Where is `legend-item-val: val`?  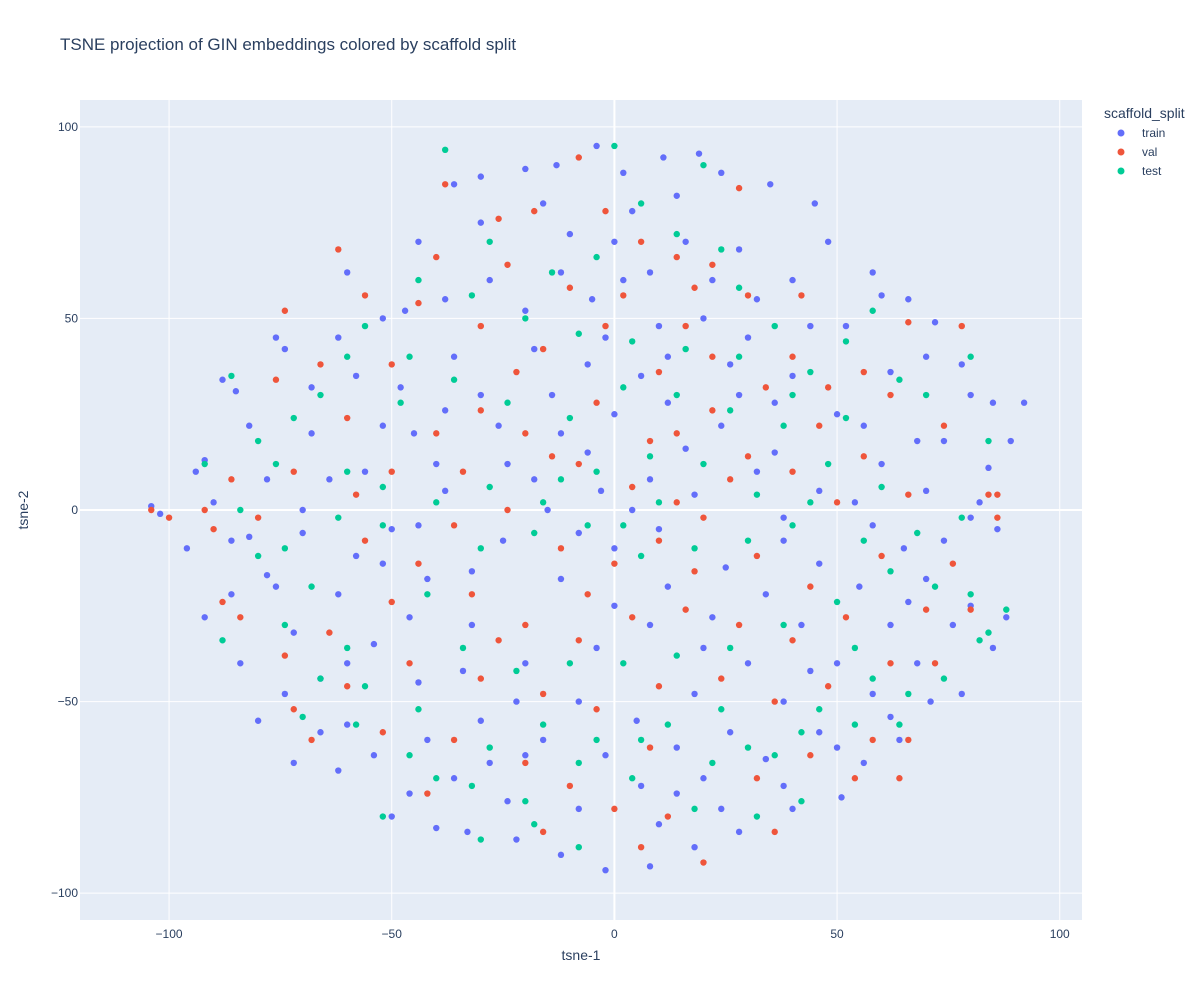
legend-item-val: val is located at coordinates (1137, 152).